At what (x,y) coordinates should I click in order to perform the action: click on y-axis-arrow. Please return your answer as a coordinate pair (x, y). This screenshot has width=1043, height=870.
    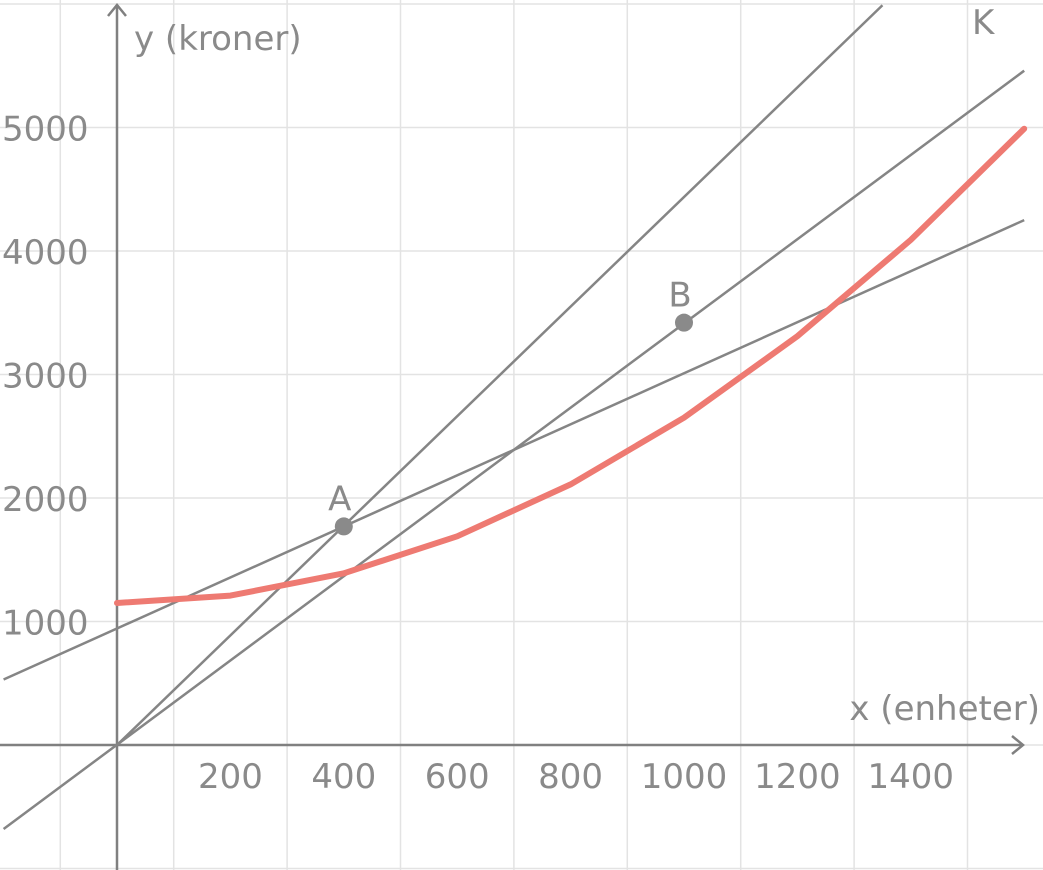
    Looking at the image, I should click on (117, 10).